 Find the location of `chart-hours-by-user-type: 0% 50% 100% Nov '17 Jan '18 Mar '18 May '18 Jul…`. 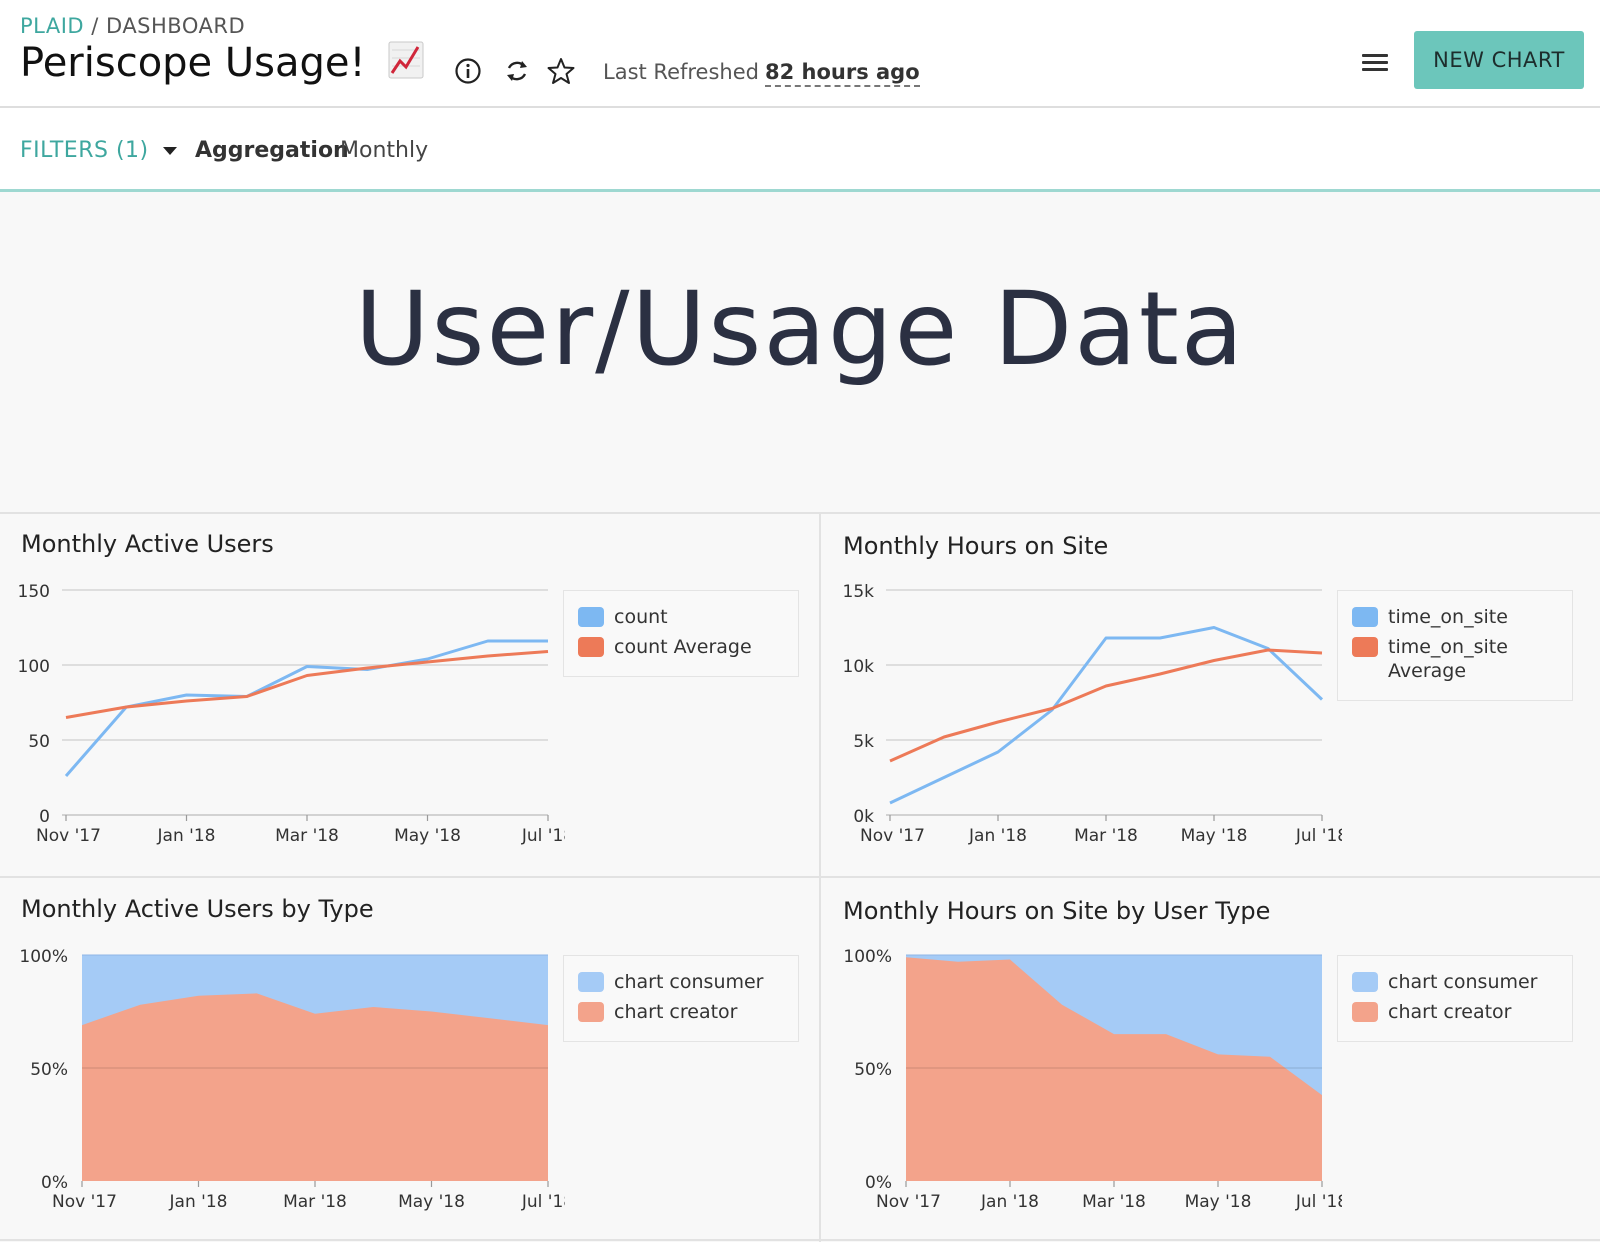

chart-hours-by-user-type: 0% 50% 100% Nov '17 Jan '18 Mar '18 May '18 Jul… is located at coordinates (1092, 1079).